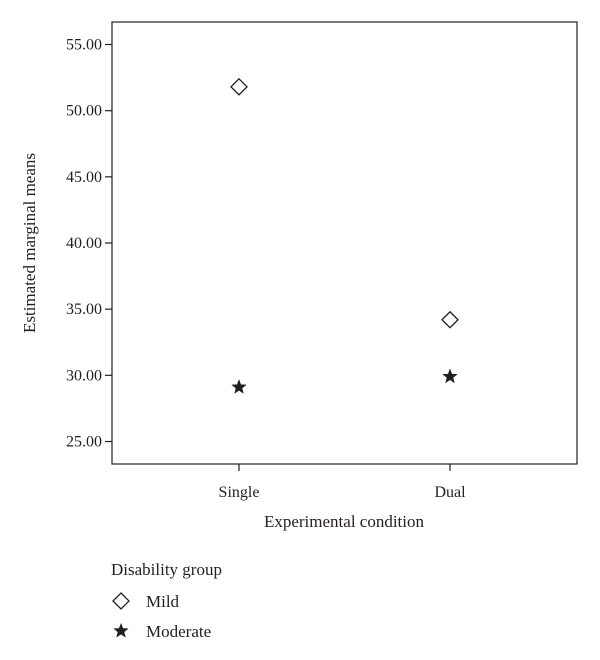 This screenshot has height=660, width=600. I want to click on y-tick-label: 40.00, so click(84, 243).